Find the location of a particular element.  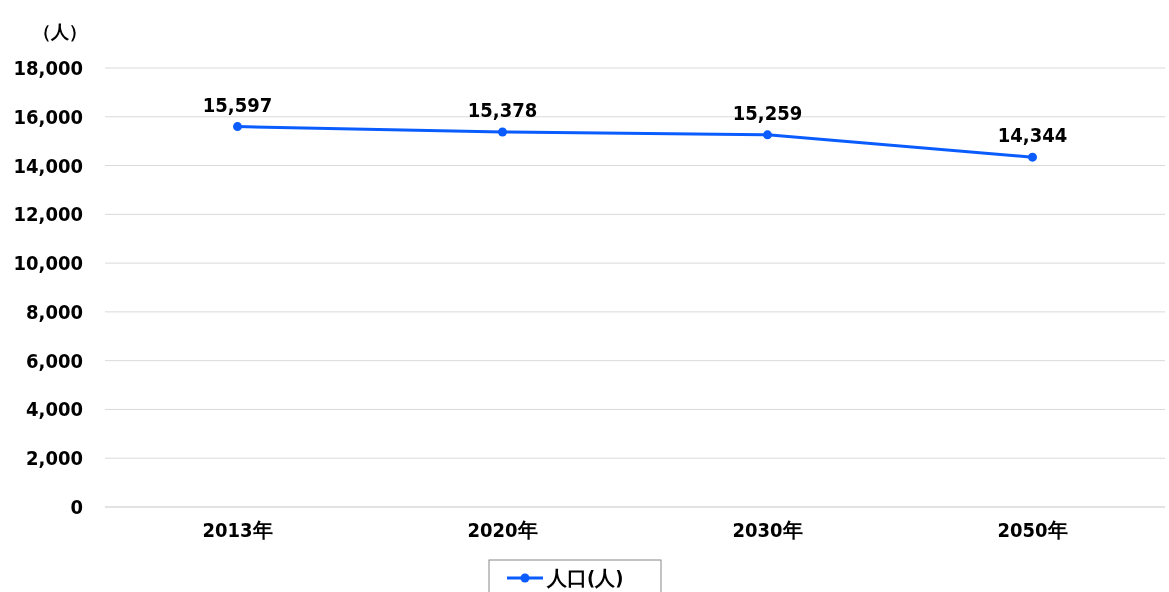

y-tick-label: 8,000 is located at coordinates (54, 311).